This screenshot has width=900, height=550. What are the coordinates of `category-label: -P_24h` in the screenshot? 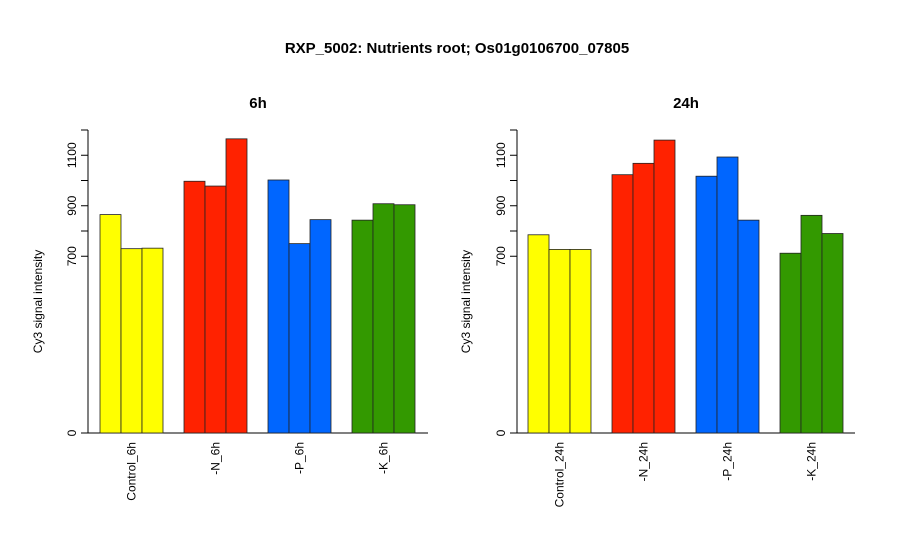 It's located at (728, 461).